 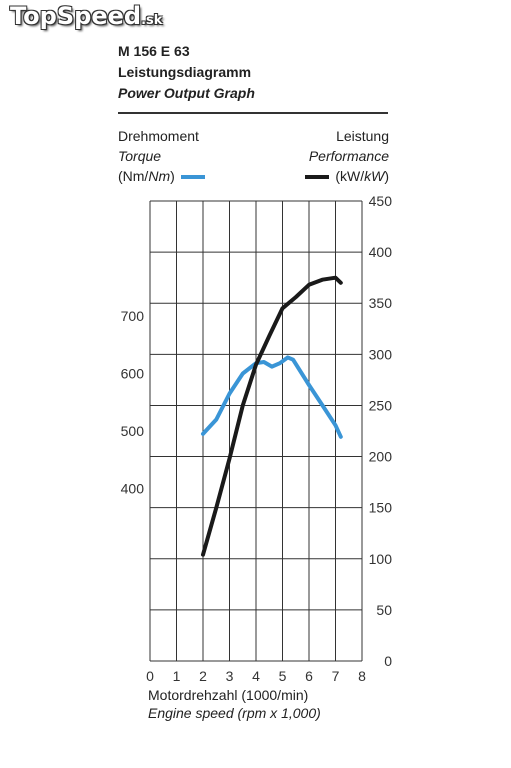 What do you see at coordinates (309, 676) in the screenshot?
I see `x-tick-label: 6` at bounding box center [309, 676].